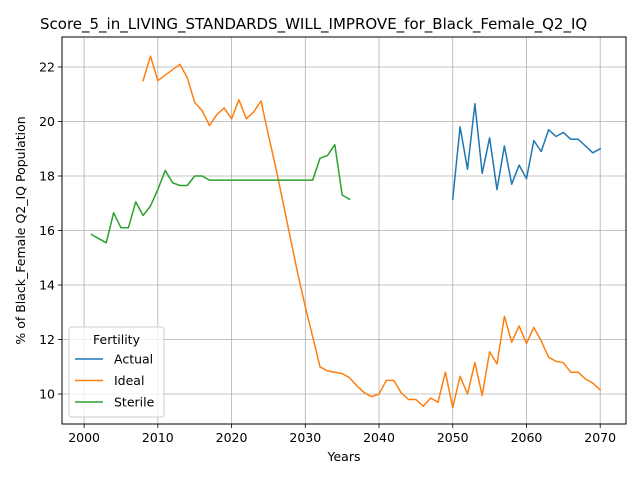  Describe the element at coordinates (84, 437) in the screenshot. I see `x-tick-label: 2000` at that location.